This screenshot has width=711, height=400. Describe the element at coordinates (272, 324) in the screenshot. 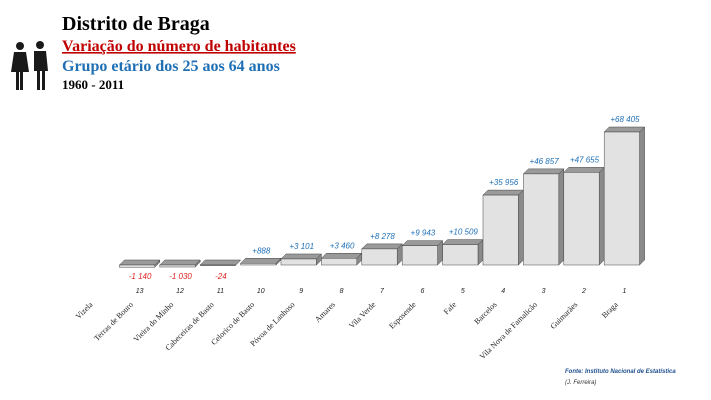

I see `x-tick-label: Póvoa de Lanhoso` at that location.